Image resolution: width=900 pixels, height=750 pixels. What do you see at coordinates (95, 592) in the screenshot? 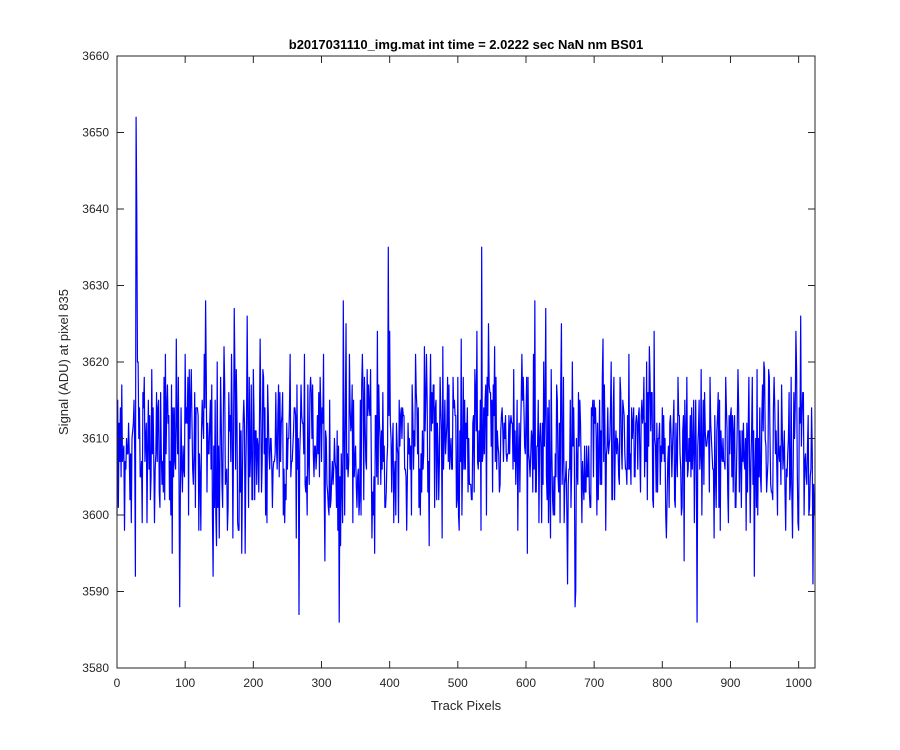
I see `y-tick-label: 3590` at bounding box center [95, 592].